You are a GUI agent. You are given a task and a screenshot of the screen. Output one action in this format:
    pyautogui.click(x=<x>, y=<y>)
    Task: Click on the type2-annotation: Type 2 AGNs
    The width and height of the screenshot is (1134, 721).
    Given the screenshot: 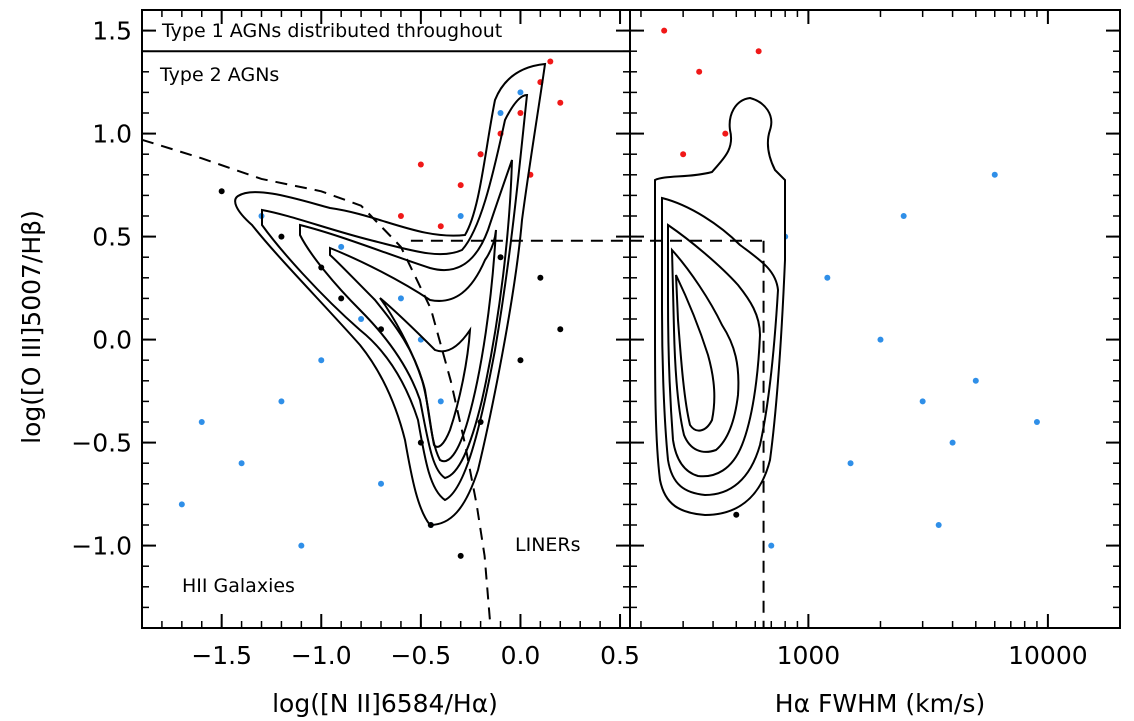 What is the action you would take?
    pyautogui.click(x=219, y=75)
    